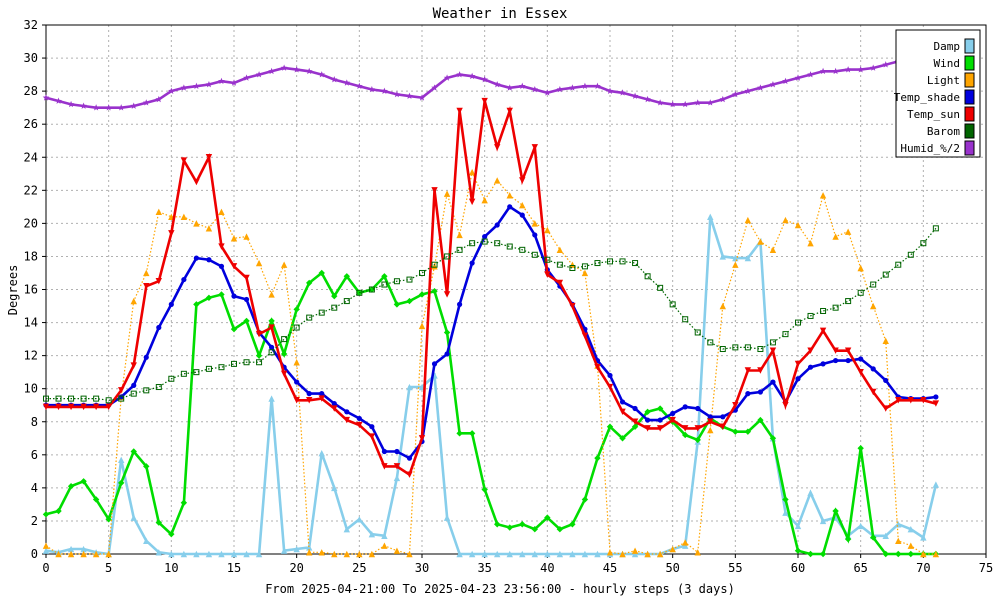 This screenshot has height=600, width=1000. I want to click on y-axis-label: Degrees, so click(13, 290).